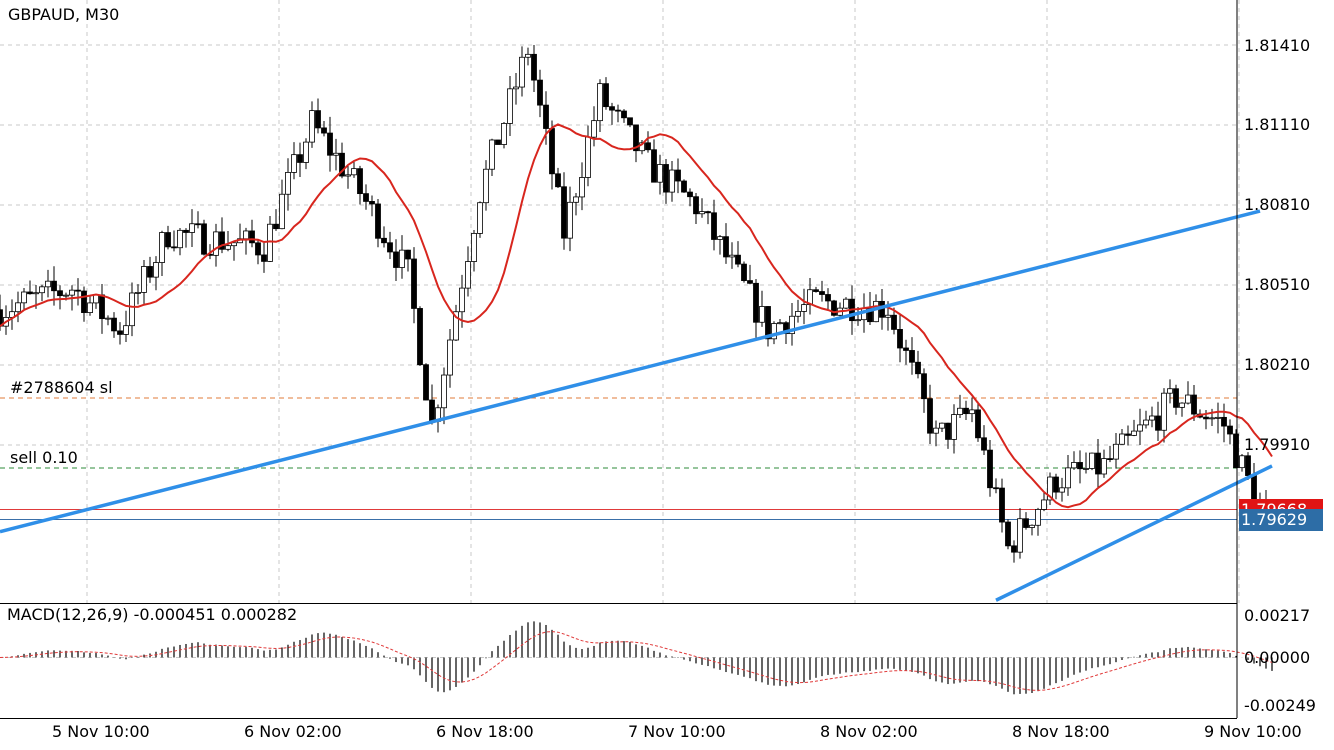  I want to click on macd-tick: 0.00217, so click(1277, 615).